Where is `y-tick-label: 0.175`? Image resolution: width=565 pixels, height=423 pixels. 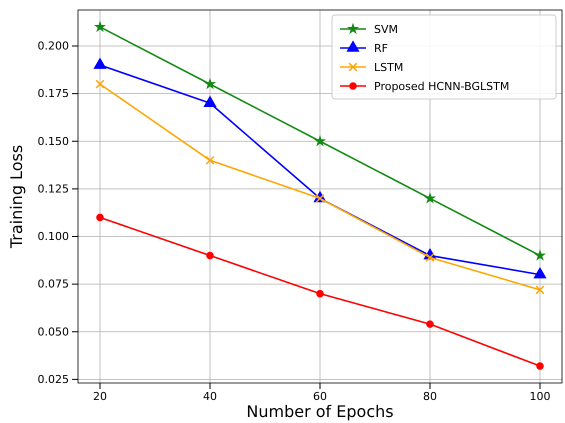
y-tick-label: 0.175 is located at coordinates (53, 93).